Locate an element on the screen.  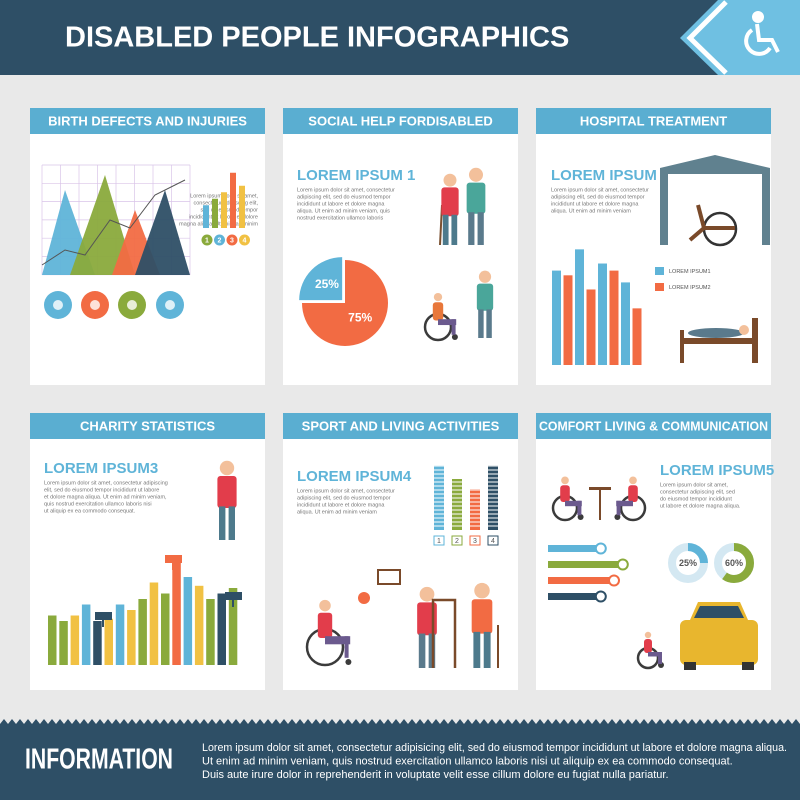
body-text: adipiscing elit, sed do eiusmod tempor is located at coordinates (344, 197).